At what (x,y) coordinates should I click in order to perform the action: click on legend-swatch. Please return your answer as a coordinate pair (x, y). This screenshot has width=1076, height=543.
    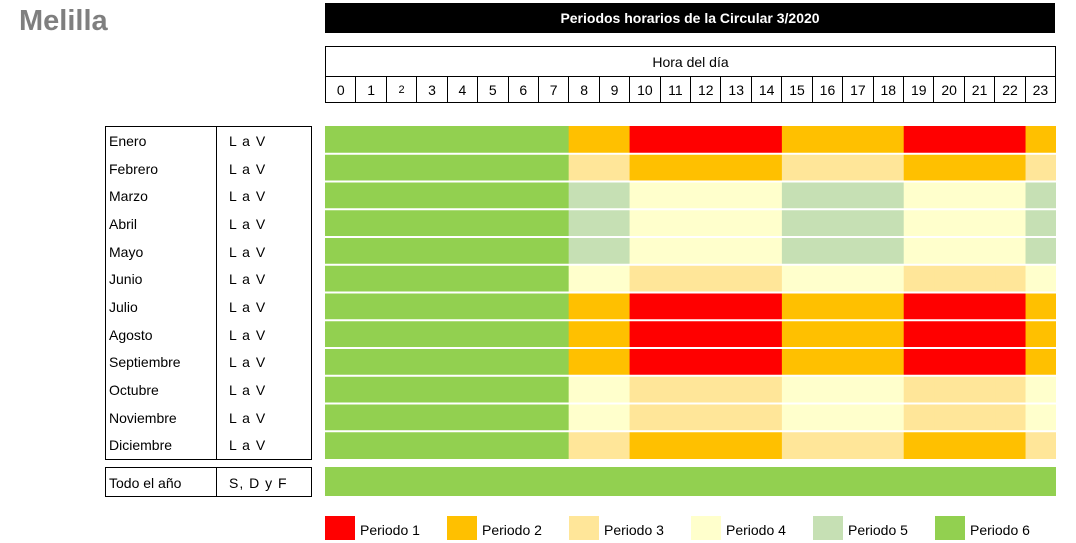
    Looking at the image, I should click on (462, 528).